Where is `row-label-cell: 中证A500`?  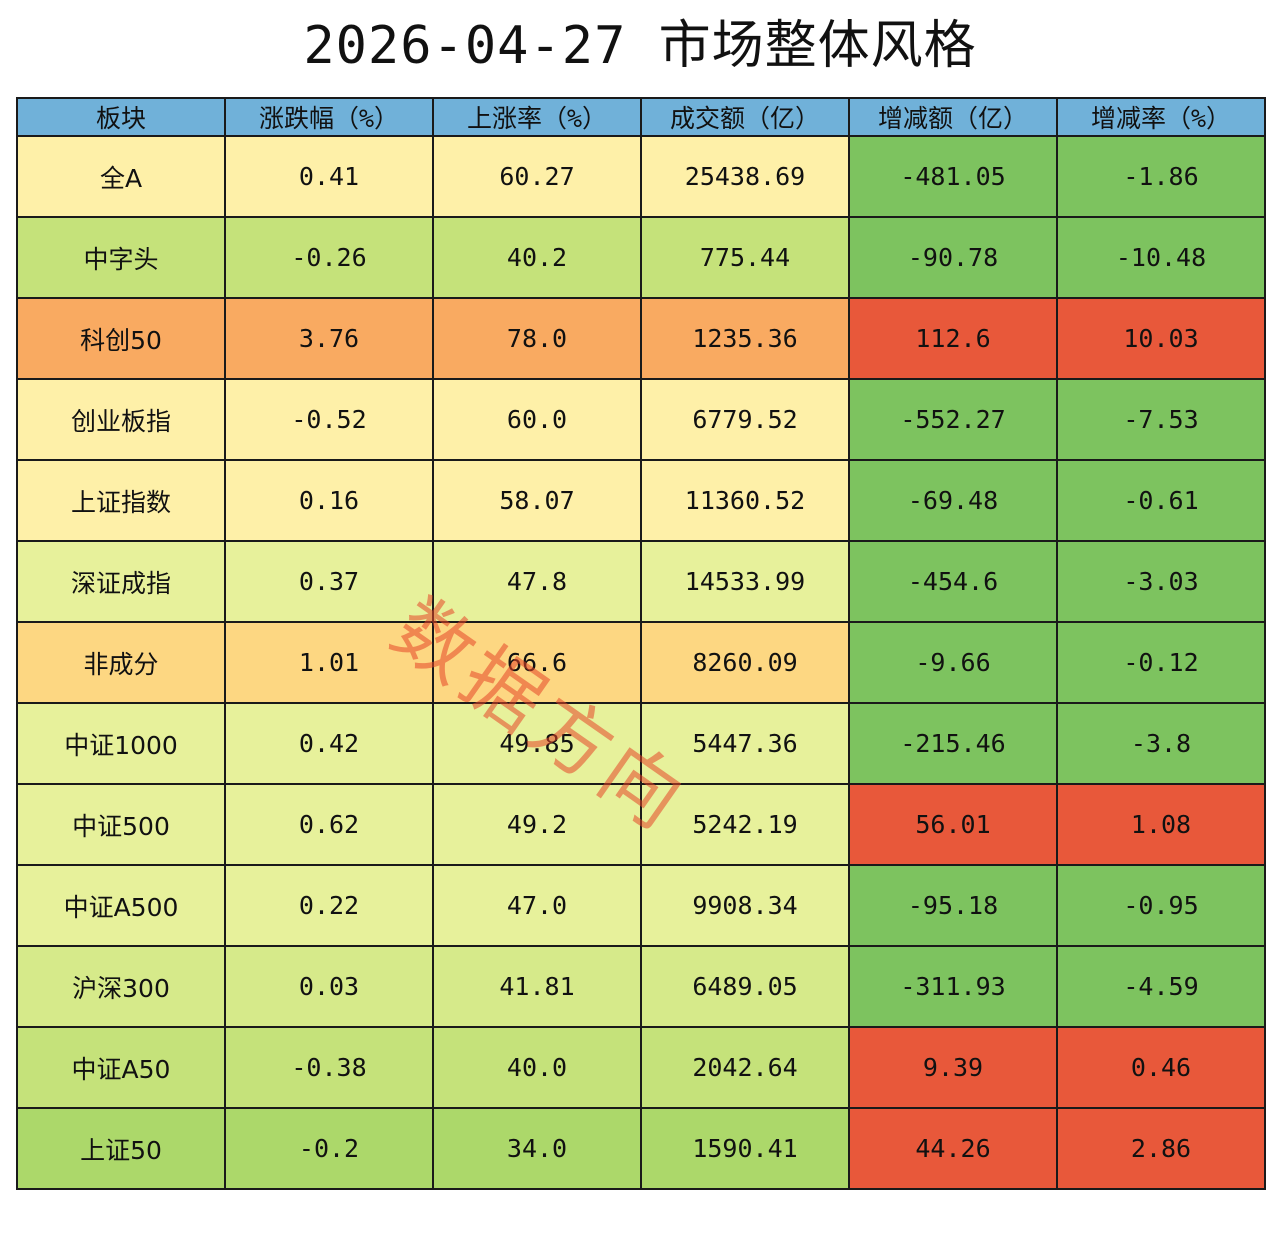 row-label-cell: 中证A500 is located at coordinates (121, 905).